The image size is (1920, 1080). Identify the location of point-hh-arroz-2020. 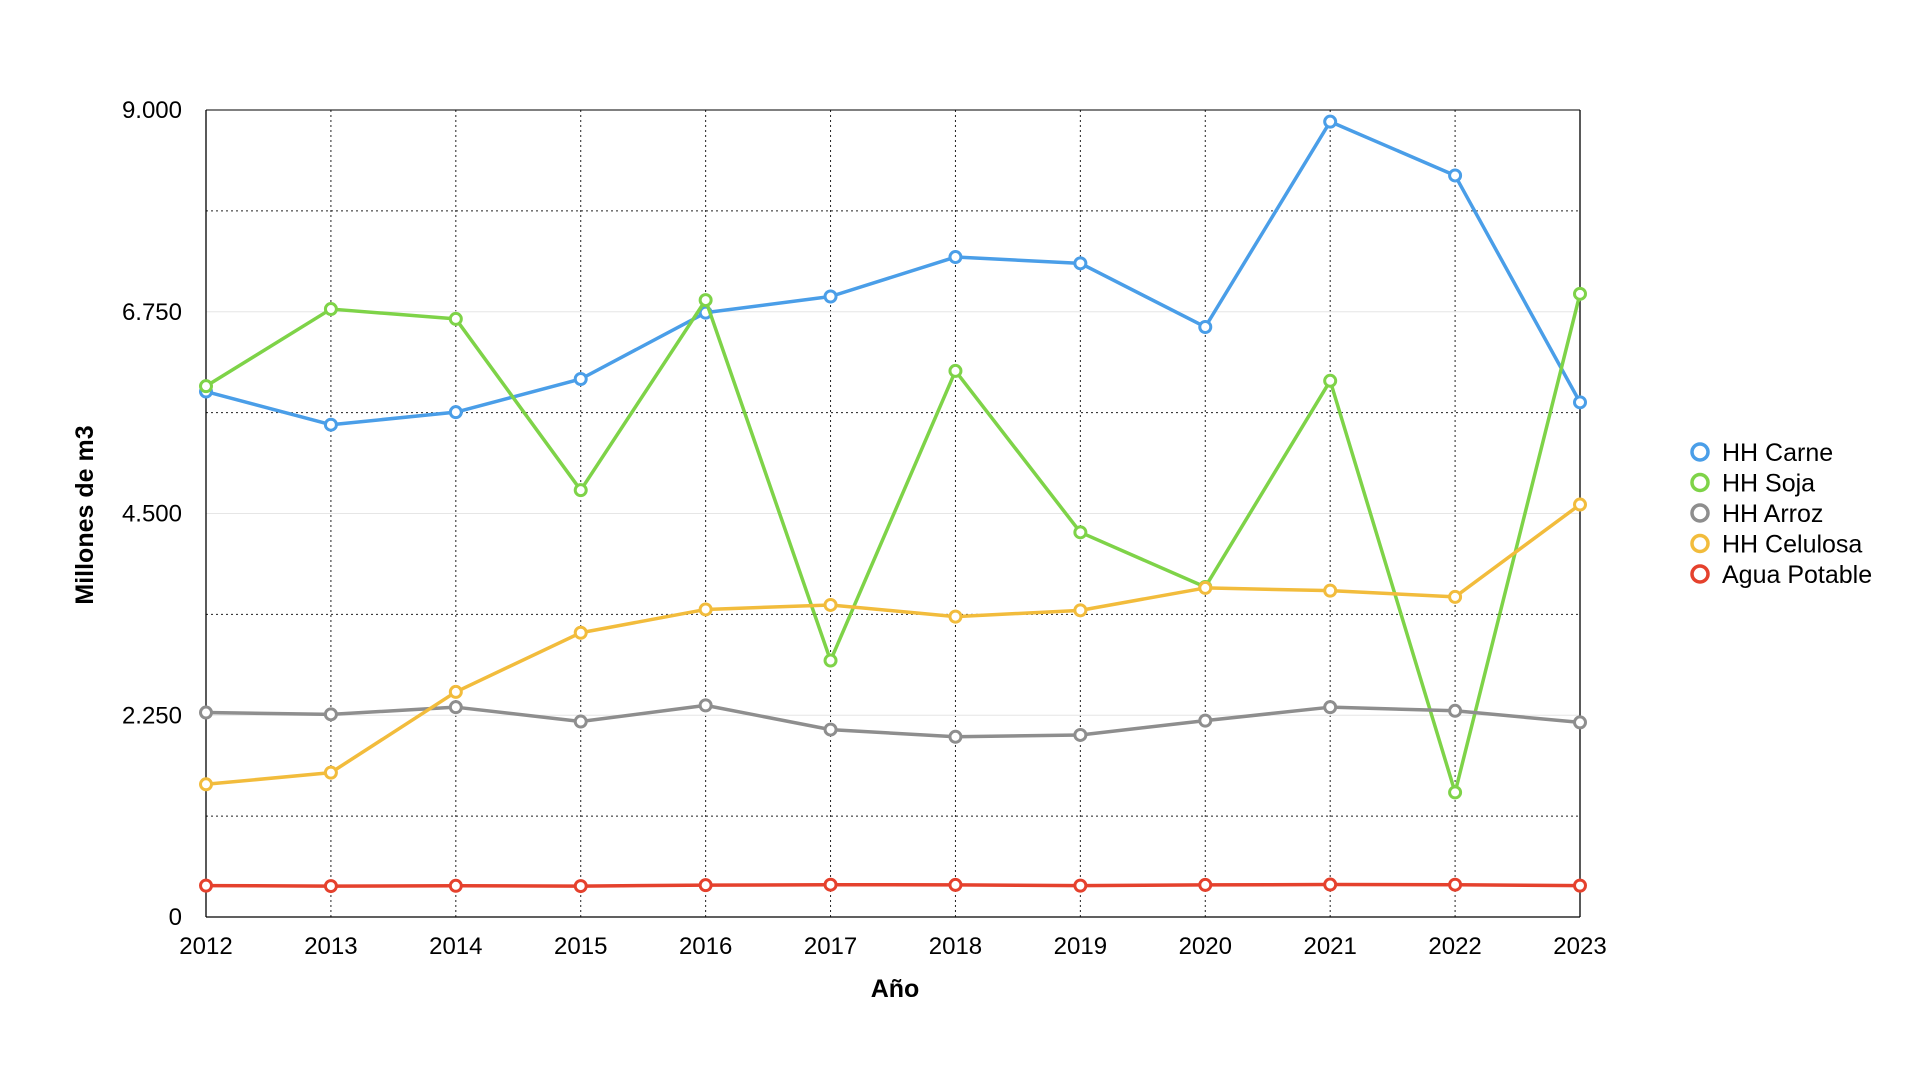
(1205, 720).